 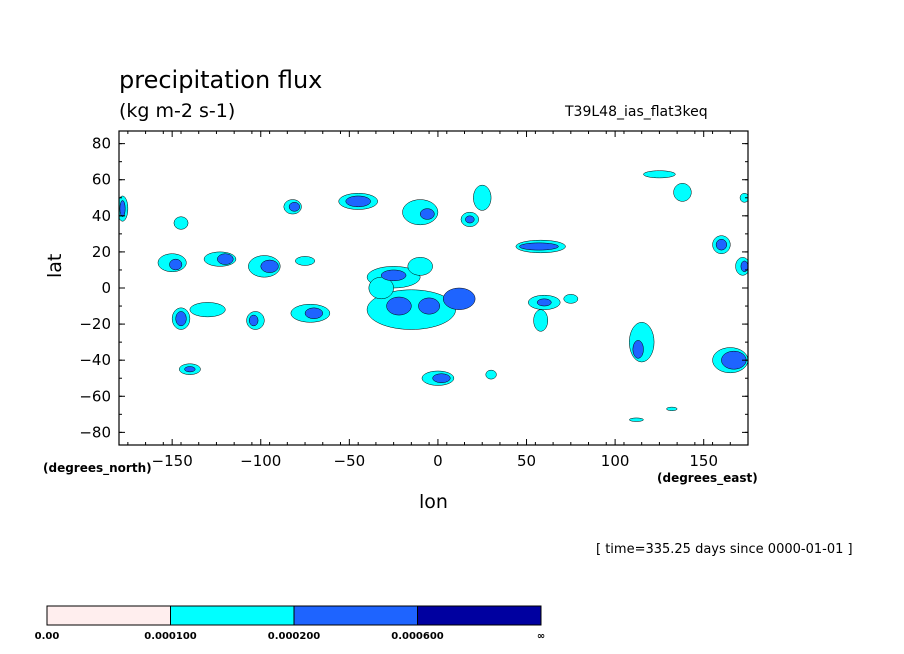 I want to click on legend-level-label: 0.000600, so click(x=417, y=636).